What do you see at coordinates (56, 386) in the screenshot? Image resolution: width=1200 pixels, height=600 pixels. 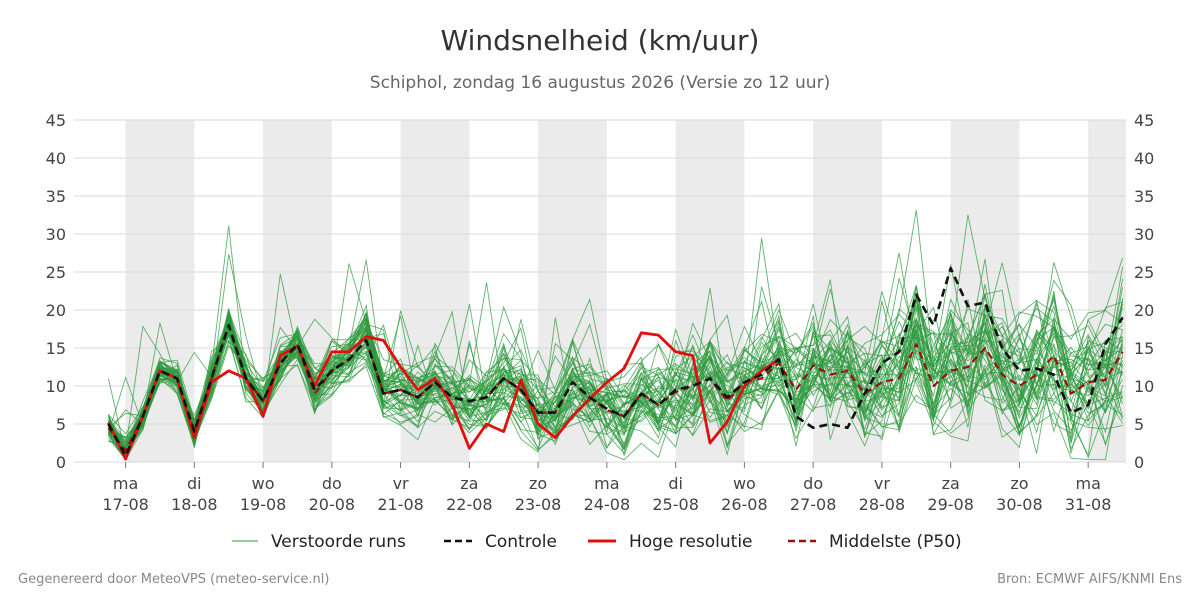 I see `y-tick-label-left: 10` at bounding box center [56, 386].